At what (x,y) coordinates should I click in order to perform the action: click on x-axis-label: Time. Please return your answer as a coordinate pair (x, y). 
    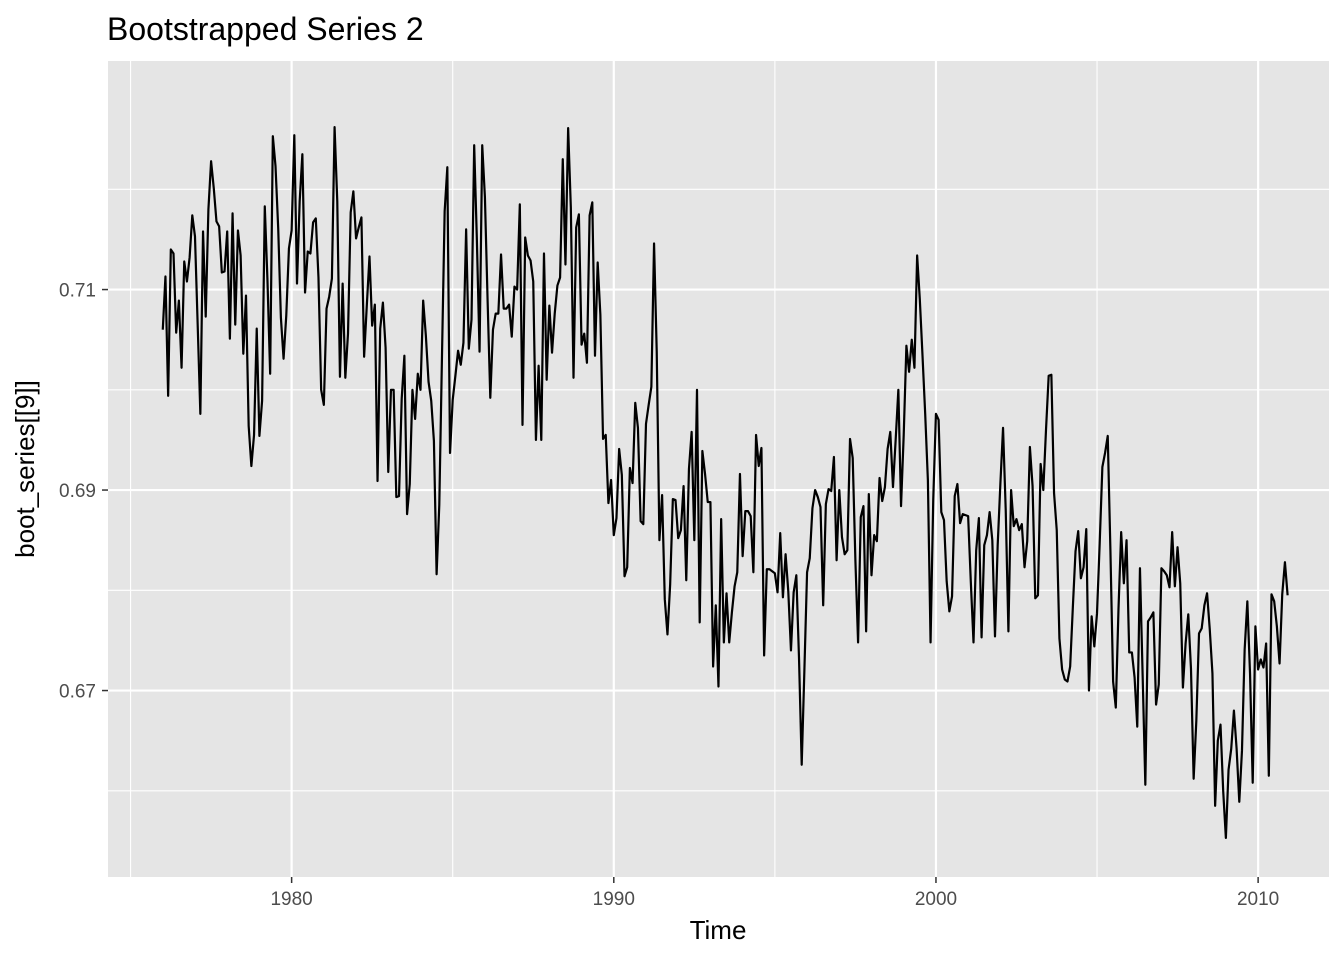
    Looking at the image, I should click on (718, 930).